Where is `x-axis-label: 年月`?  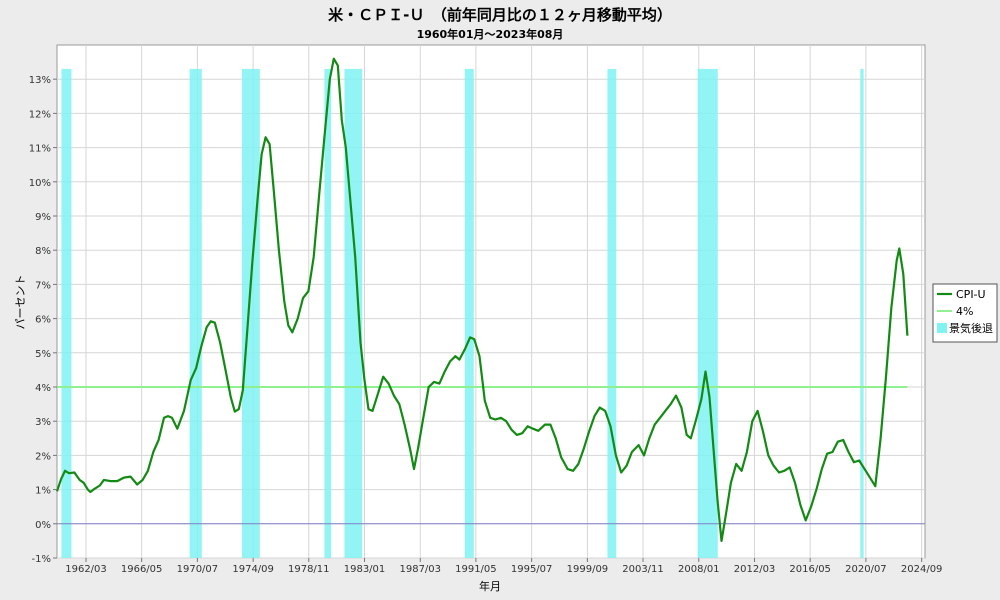 x-axis-label: 年月 is located at coordinates (490, 586).